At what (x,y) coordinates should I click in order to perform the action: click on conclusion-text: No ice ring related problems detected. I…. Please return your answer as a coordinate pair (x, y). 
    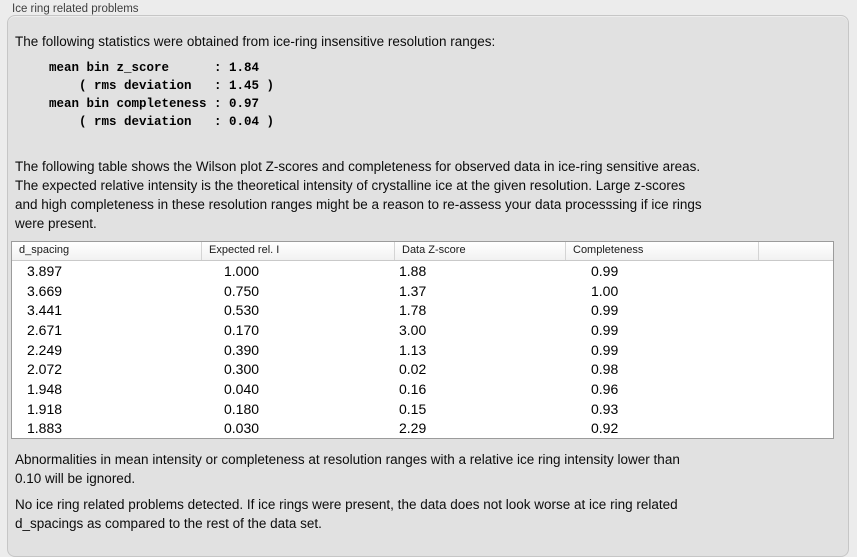
    Looking at the image, I should click on (346, 514).